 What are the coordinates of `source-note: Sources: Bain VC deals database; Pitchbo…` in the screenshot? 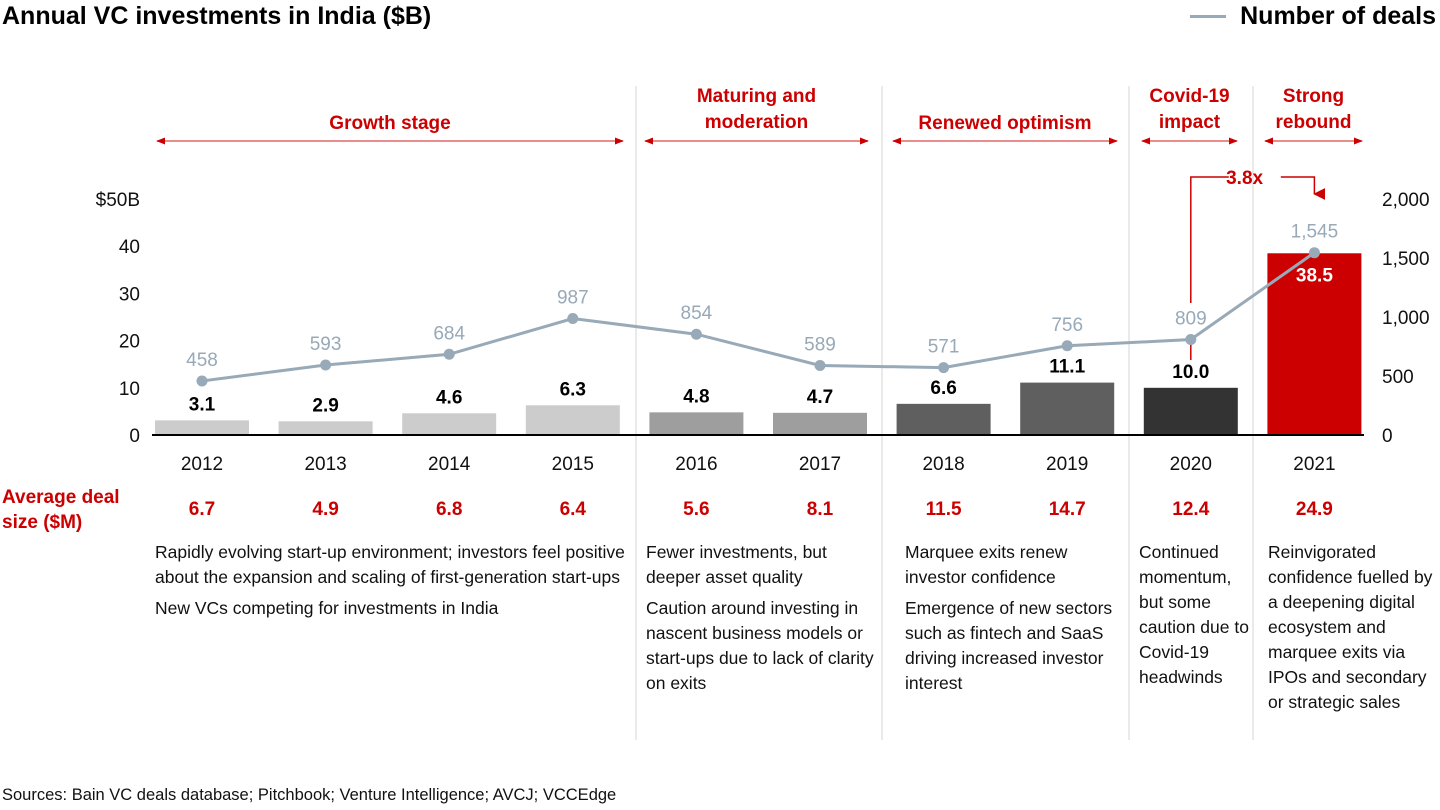 It's located at (309, 795).